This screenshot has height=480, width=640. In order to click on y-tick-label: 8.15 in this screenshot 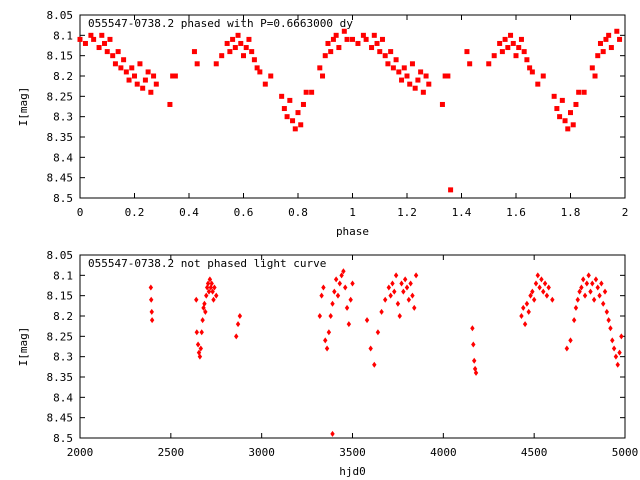, I will do `click(60, 56)`.